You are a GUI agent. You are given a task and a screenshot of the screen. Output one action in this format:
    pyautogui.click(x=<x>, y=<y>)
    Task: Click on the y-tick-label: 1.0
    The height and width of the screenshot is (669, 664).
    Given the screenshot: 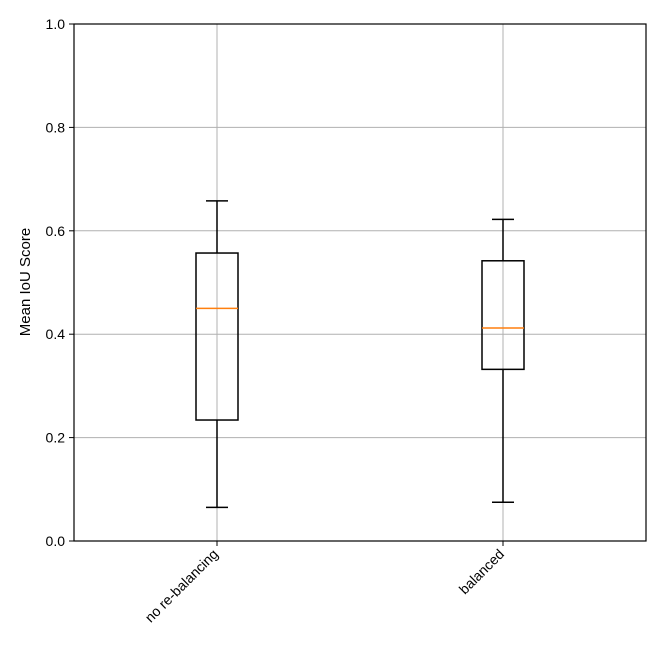 What is the action you would take?
    pyautogui.click(x=56, y=24)
    